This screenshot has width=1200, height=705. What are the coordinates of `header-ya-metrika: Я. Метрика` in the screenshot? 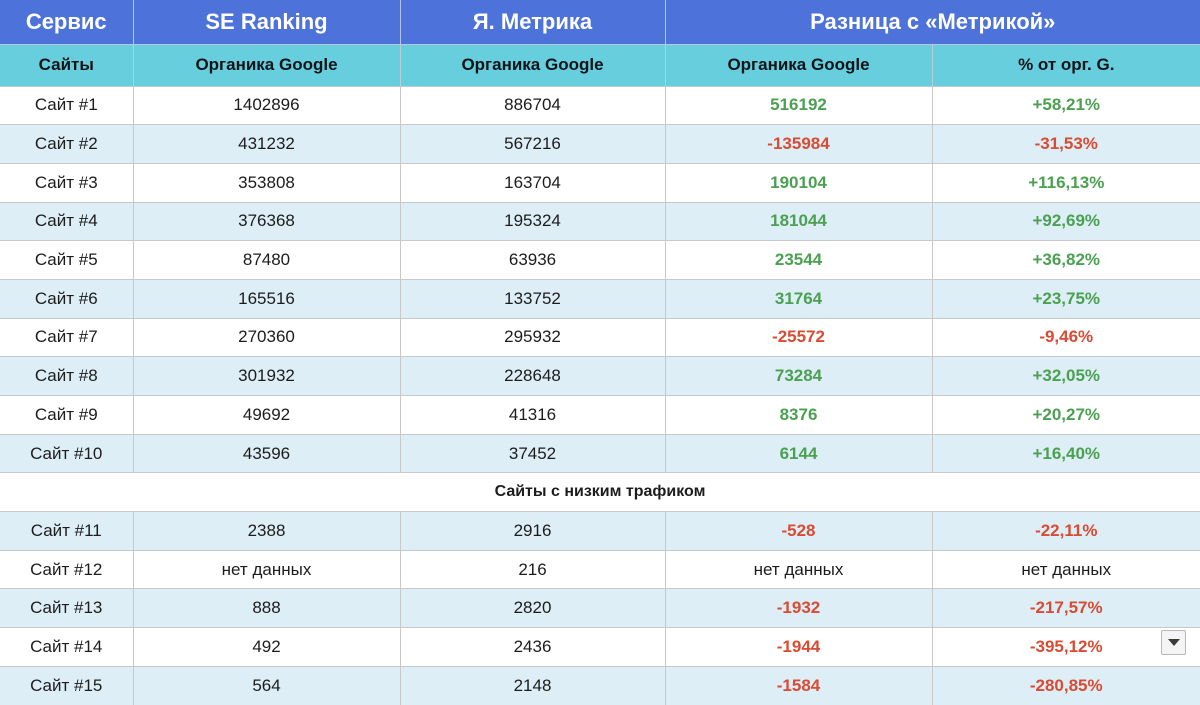 It's located at (532, 22).